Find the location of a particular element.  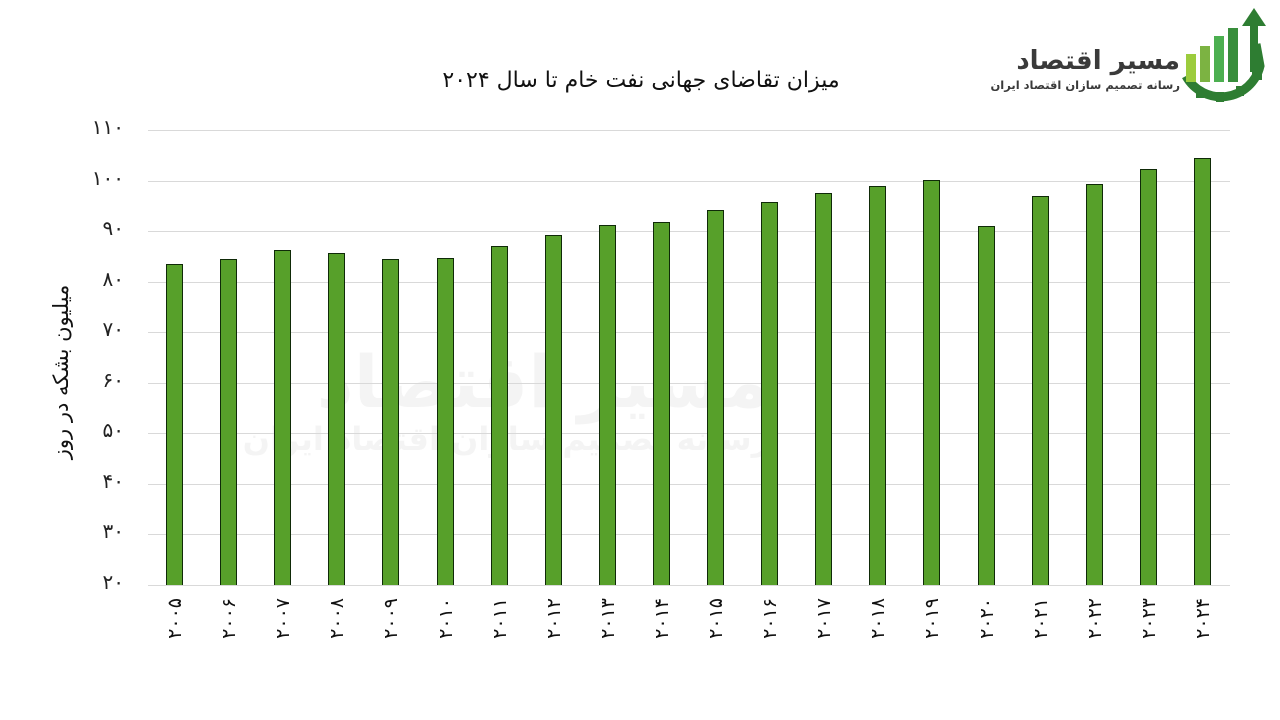

x-tick-label: ۲۰۰۵ is located at coordinates (175, 618).